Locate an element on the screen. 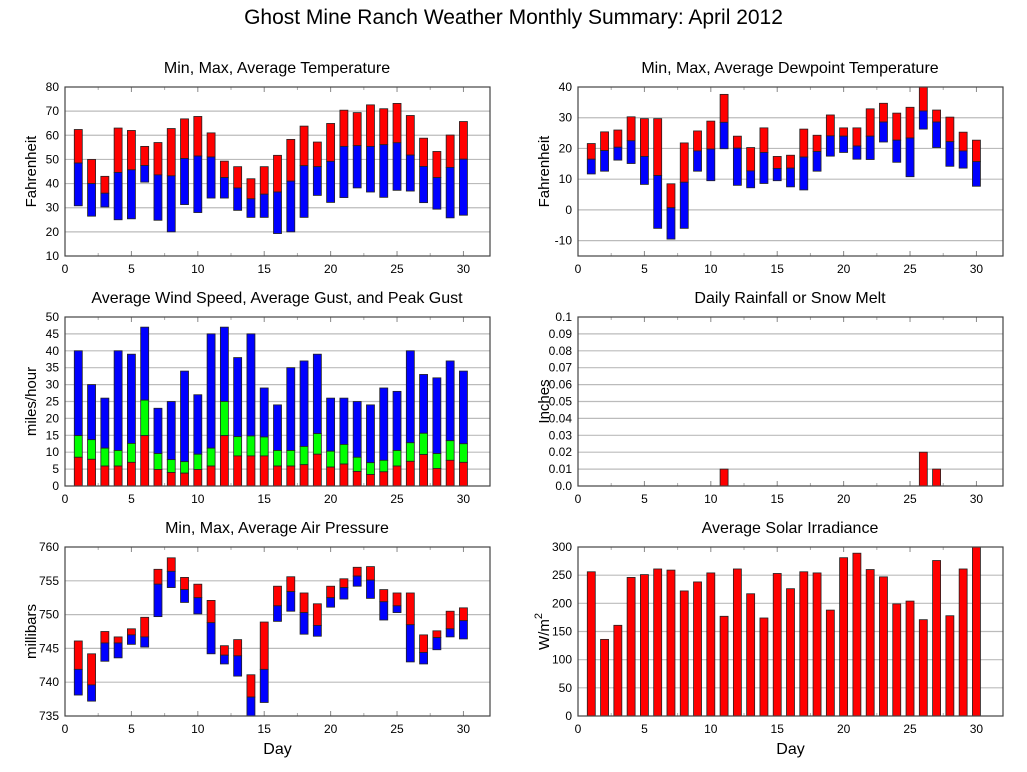 The width and height of the screenshot is (1027, 772). y-tick-label: 740 is located at coordinates (49, 682).